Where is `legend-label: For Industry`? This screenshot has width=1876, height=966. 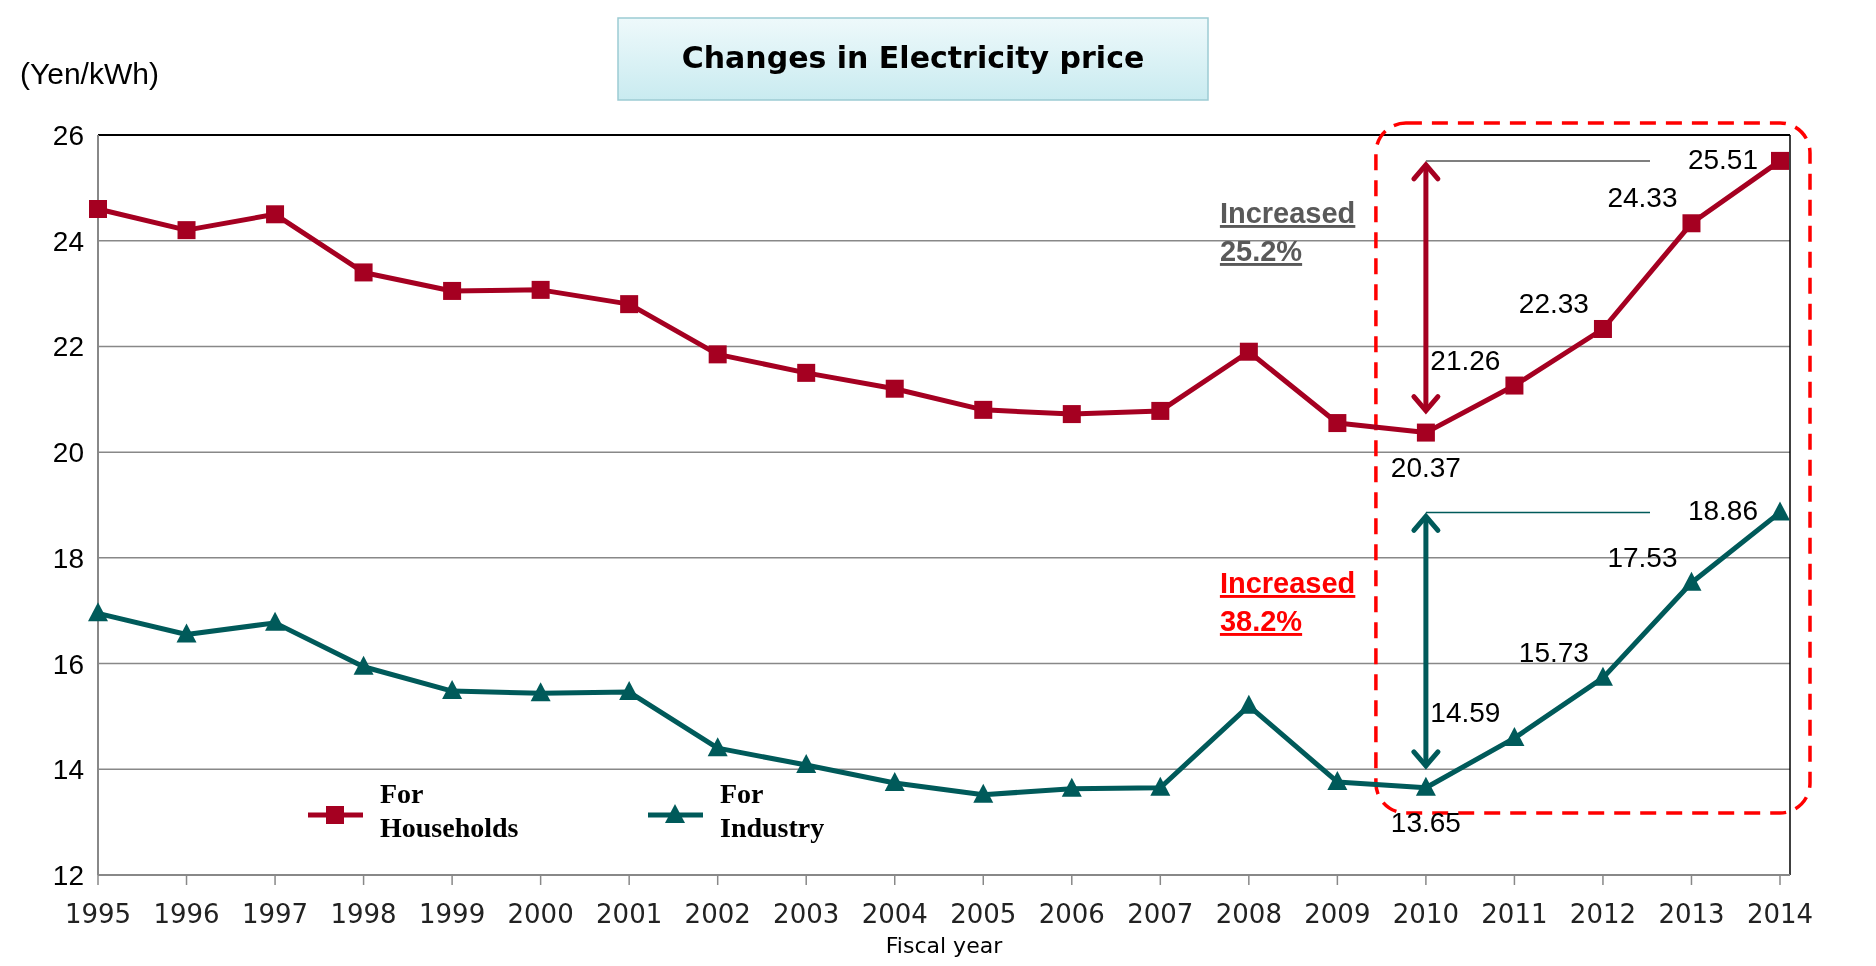 legend-label: For Industry is located at coordinates (772, 810).